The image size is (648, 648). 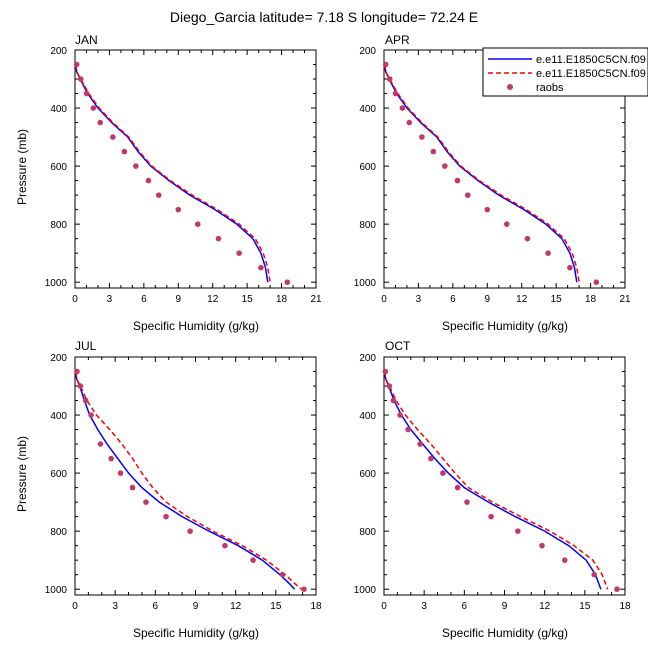 I want to click on x-tick-label-apr: 3, so click(x=419, y=299).